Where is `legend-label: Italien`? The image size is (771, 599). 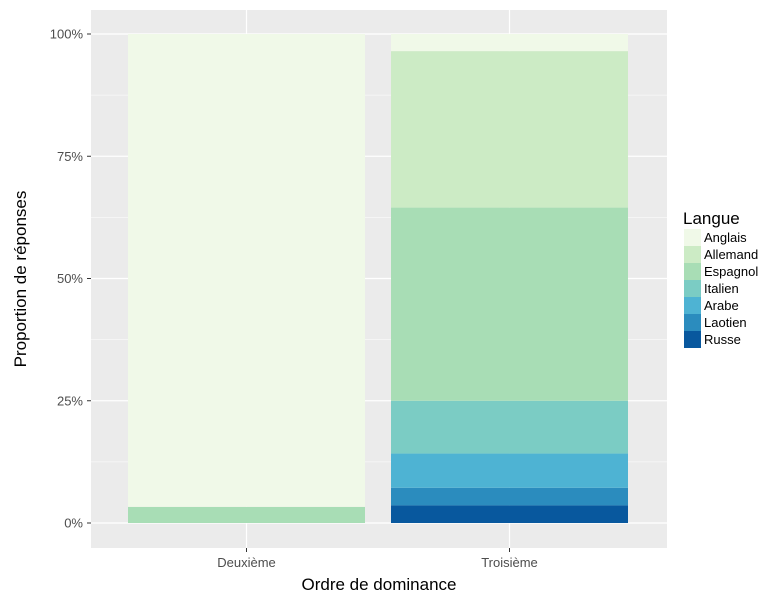
legend-label: Italien is located at coordinates (721, 288).